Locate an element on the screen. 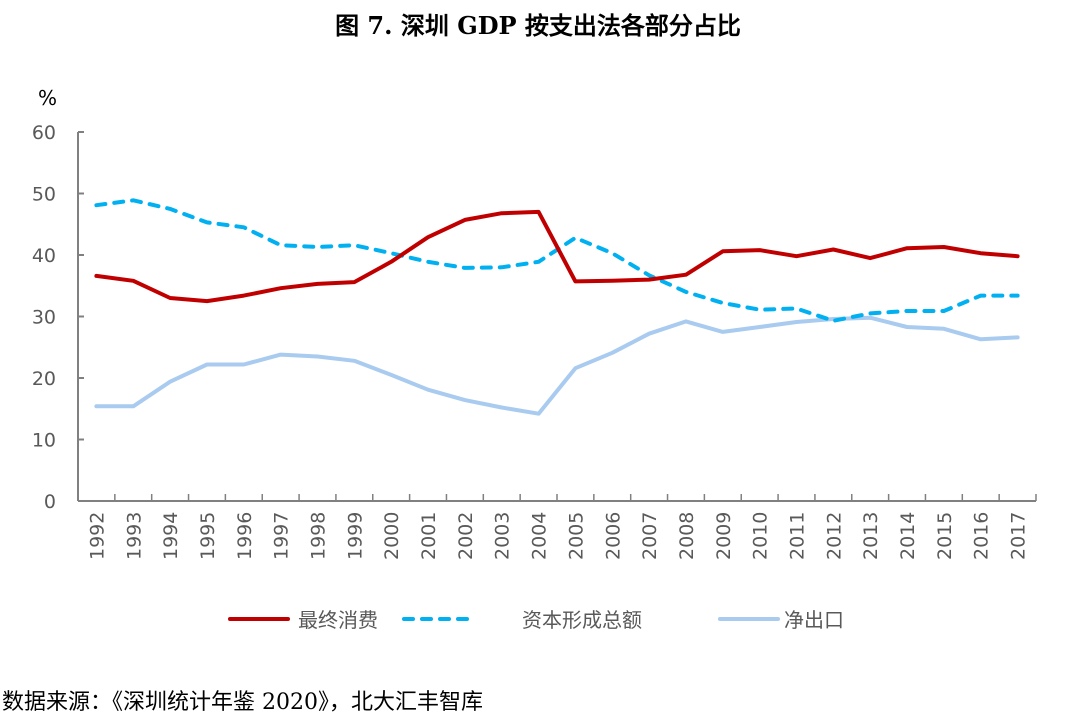 This screenshot has height=718, width=1076. x-tick-label: 1998 is located at coordinates (319, 536).